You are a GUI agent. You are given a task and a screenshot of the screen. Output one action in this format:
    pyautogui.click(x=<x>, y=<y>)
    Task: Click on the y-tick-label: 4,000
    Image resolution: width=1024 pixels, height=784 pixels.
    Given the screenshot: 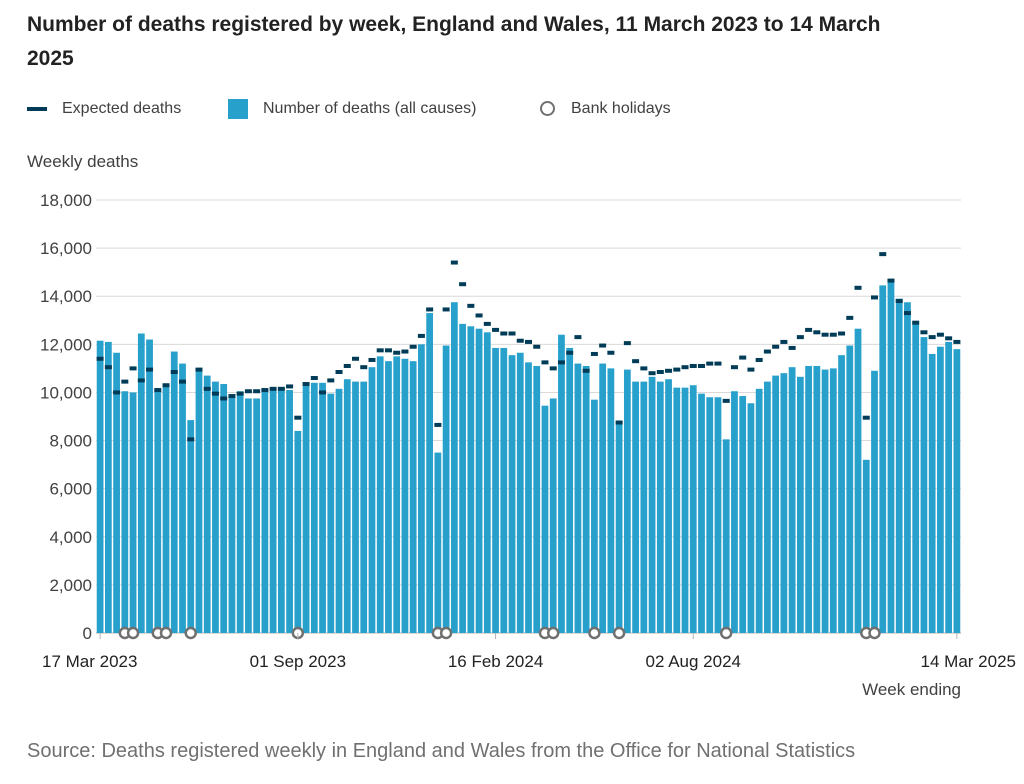 What is the action you would take?
    pyautogui.click(x=70, y=537)
    